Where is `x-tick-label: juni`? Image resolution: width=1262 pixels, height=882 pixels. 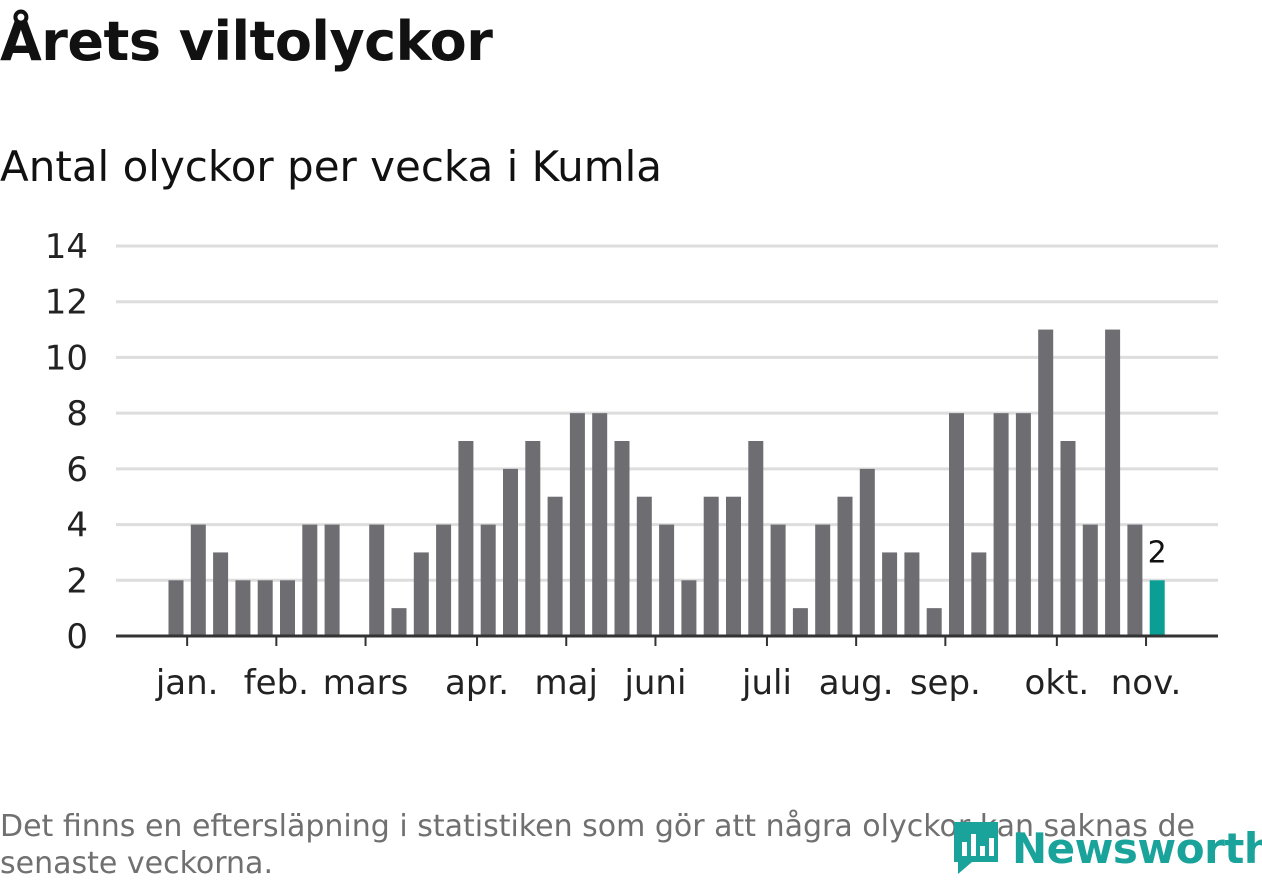 x-tick-label: juni is located at coordinates (654, 683).